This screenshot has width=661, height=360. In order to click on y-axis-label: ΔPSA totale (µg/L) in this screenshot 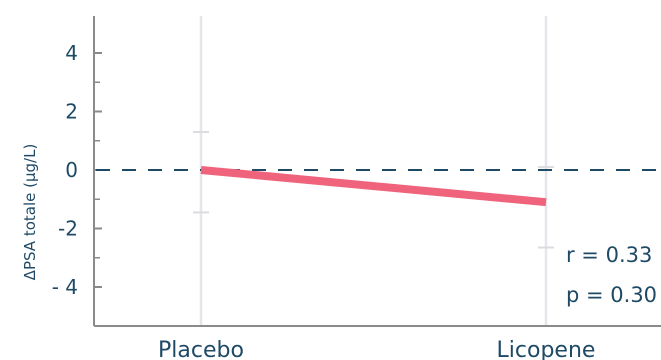, I will do `click(30, 212)`.